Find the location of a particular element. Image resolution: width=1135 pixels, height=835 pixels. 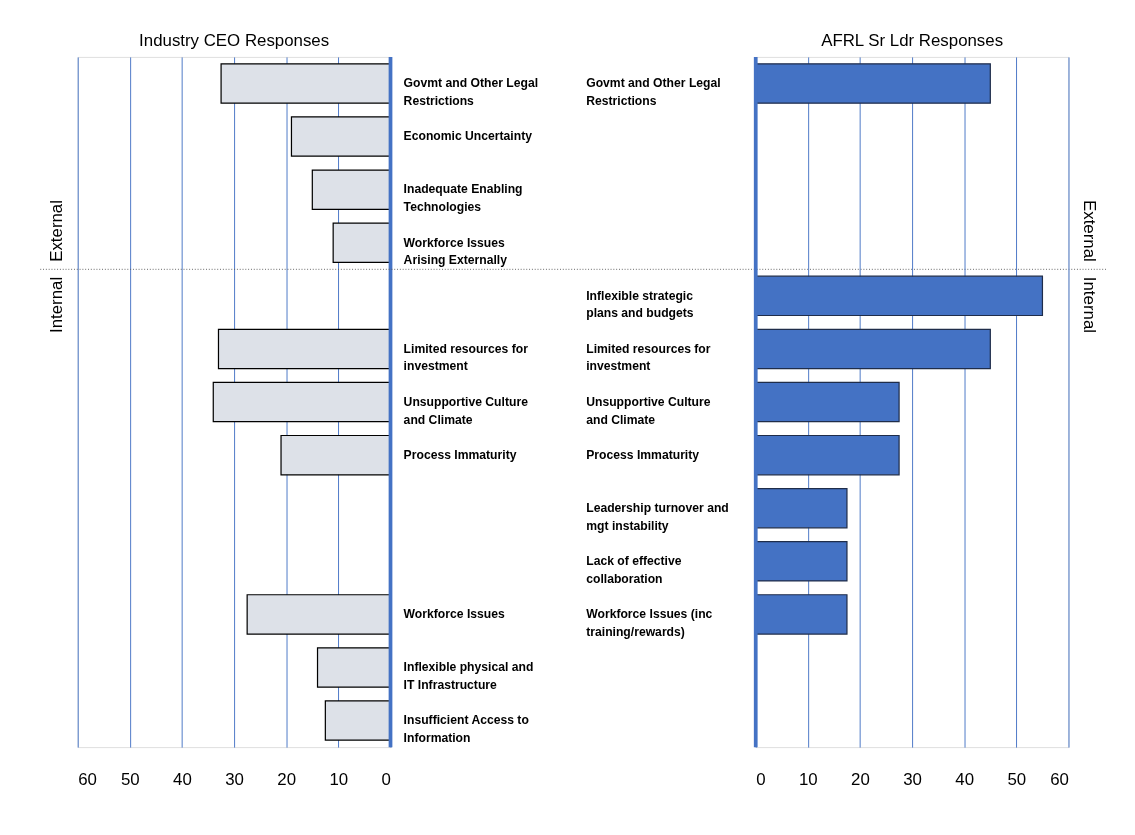

y-tick-label: Leadership turnover and mgt instability is located at coordinates (657, 516).